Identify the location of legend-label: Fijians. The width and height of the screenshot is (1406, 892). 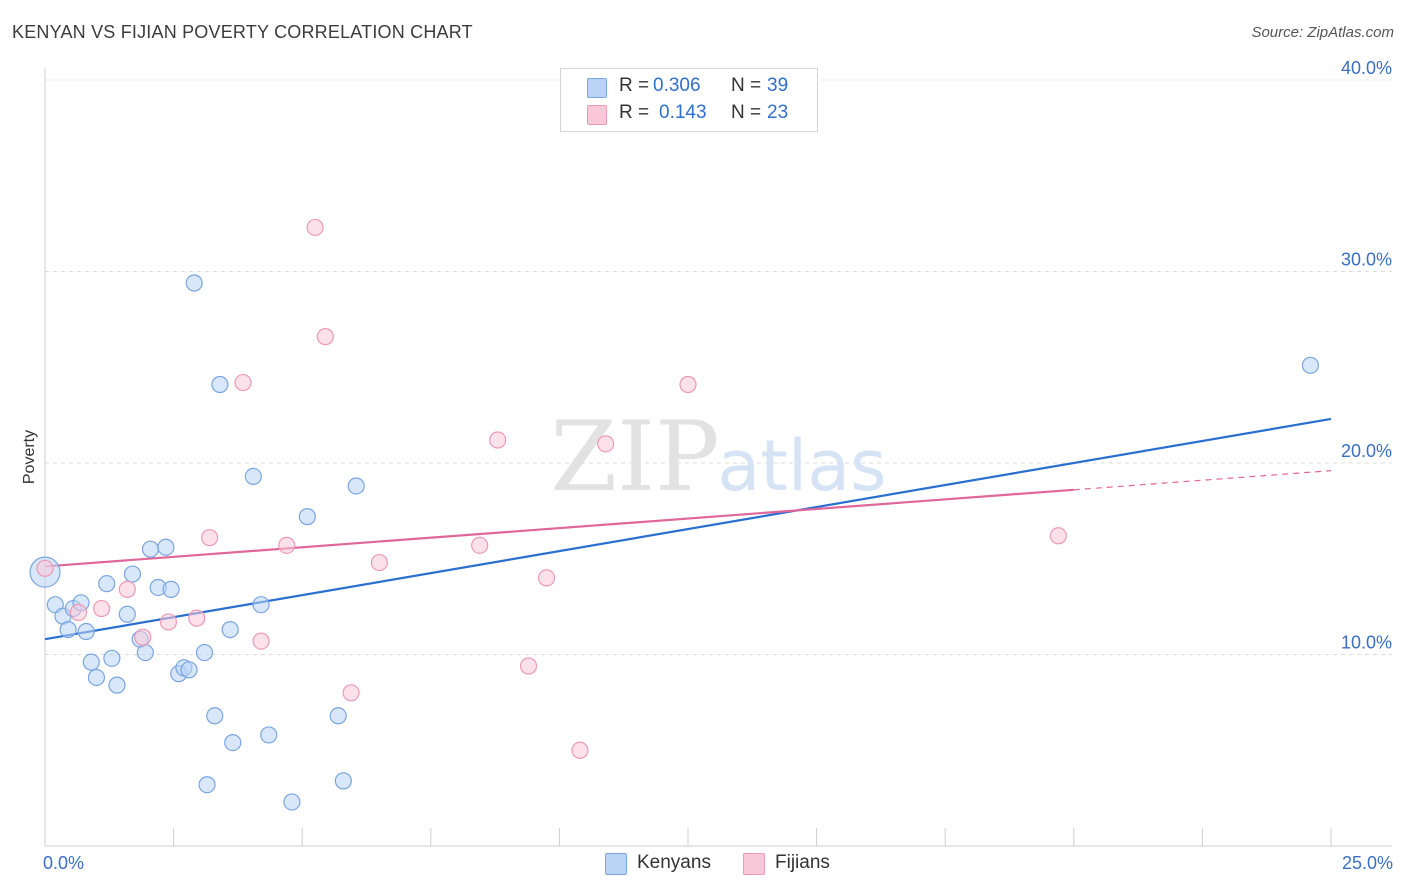
(802, 862).